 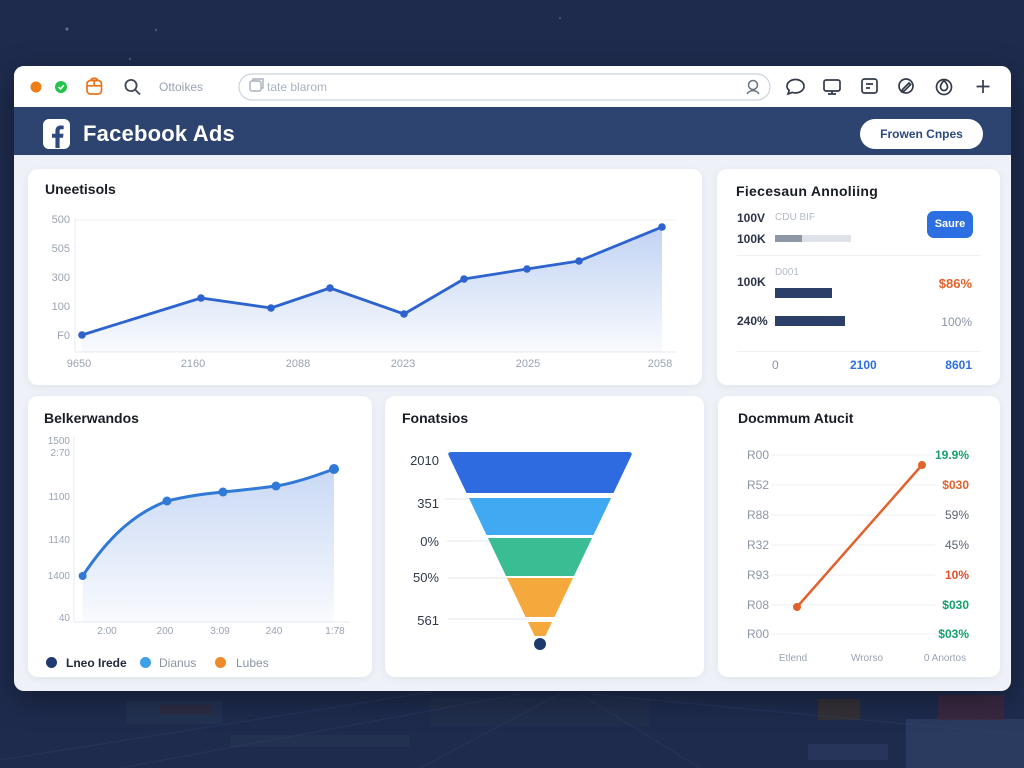 What do you see at coordinates (181, 87) in the screenshot?
I see `svg-text: Ottoikes` at bounding box center [181, 87].